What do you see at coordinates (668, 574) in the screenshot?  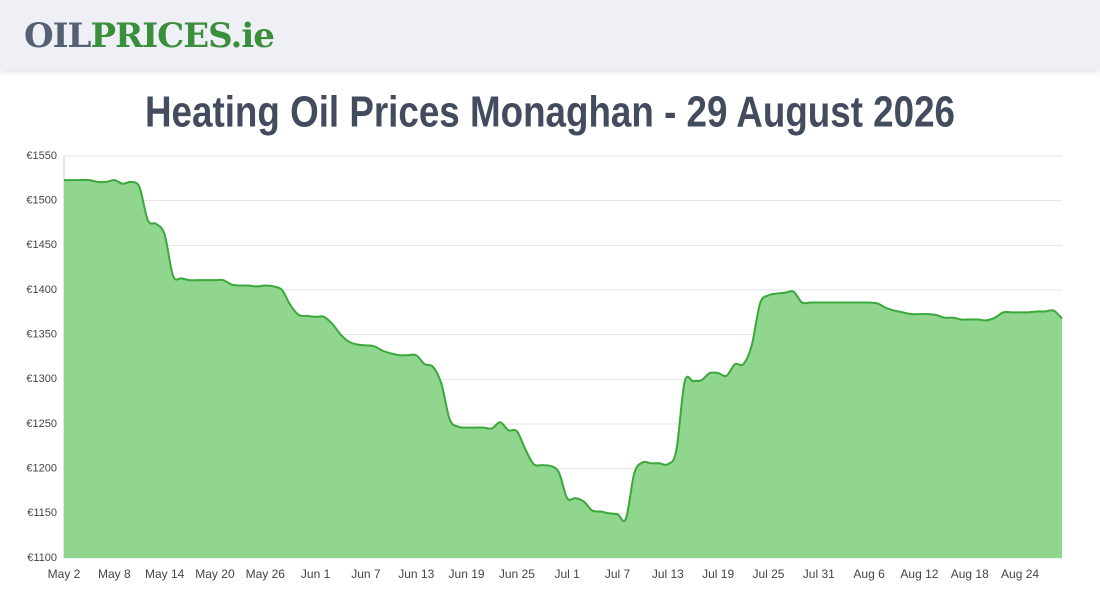 I see `x-tick-label: Jul 13` at bounding box center [668, 574].